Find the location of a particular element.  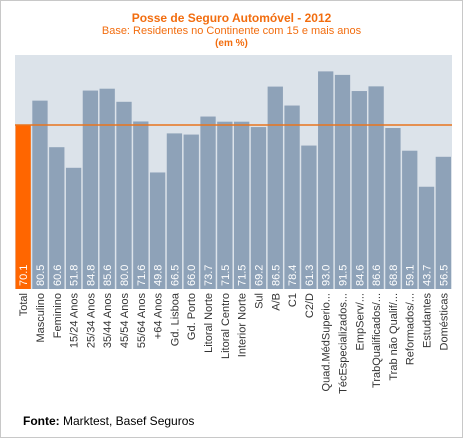

category-label-9: +64 Anos is located at coordinates (159, 316).